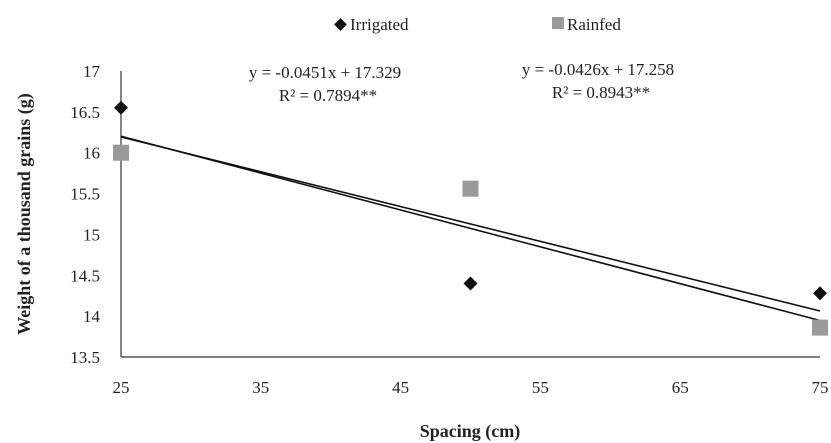  What do you see at coordinates (121, 387) in the screenshot?
I see `x-tick-label: 25` at bounding box center [121, 387].